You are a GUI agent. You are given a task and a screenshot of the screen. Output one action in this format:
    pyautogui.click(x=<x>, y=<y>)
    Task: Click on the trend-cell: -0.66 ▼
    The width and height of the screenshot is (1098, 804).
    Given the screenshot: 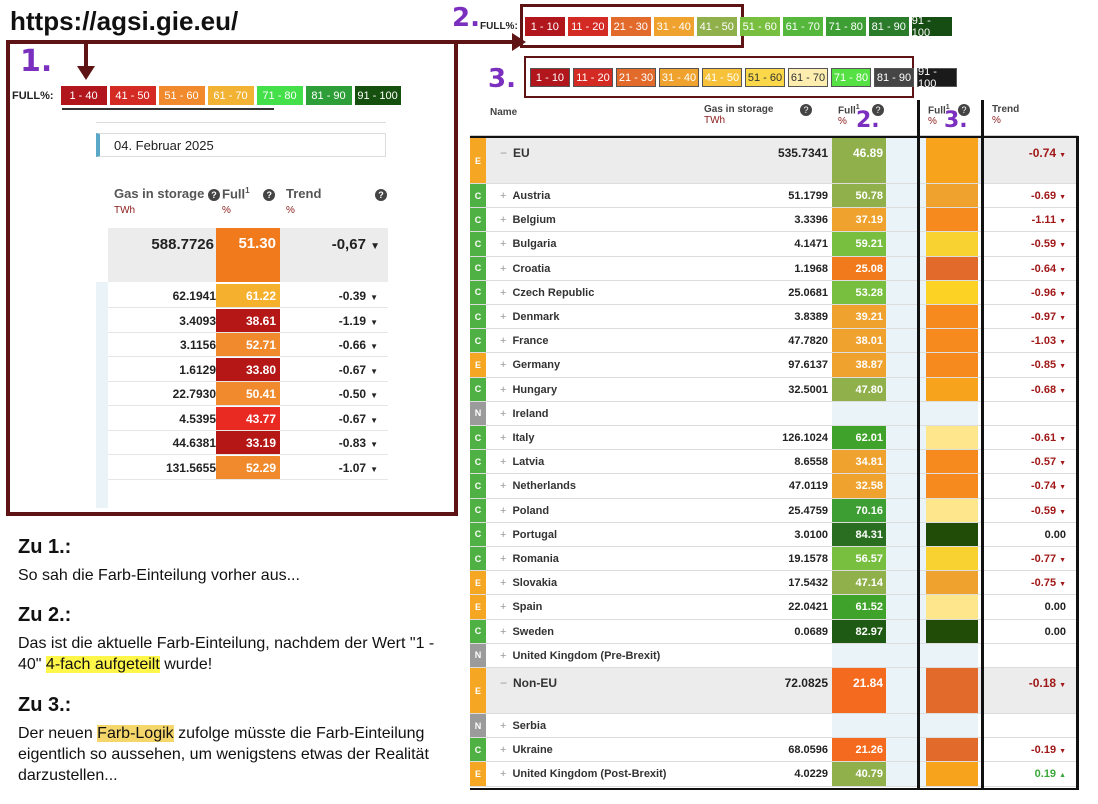 What is the action you would take?
    pyautogui.click(x=334, y=345)
    